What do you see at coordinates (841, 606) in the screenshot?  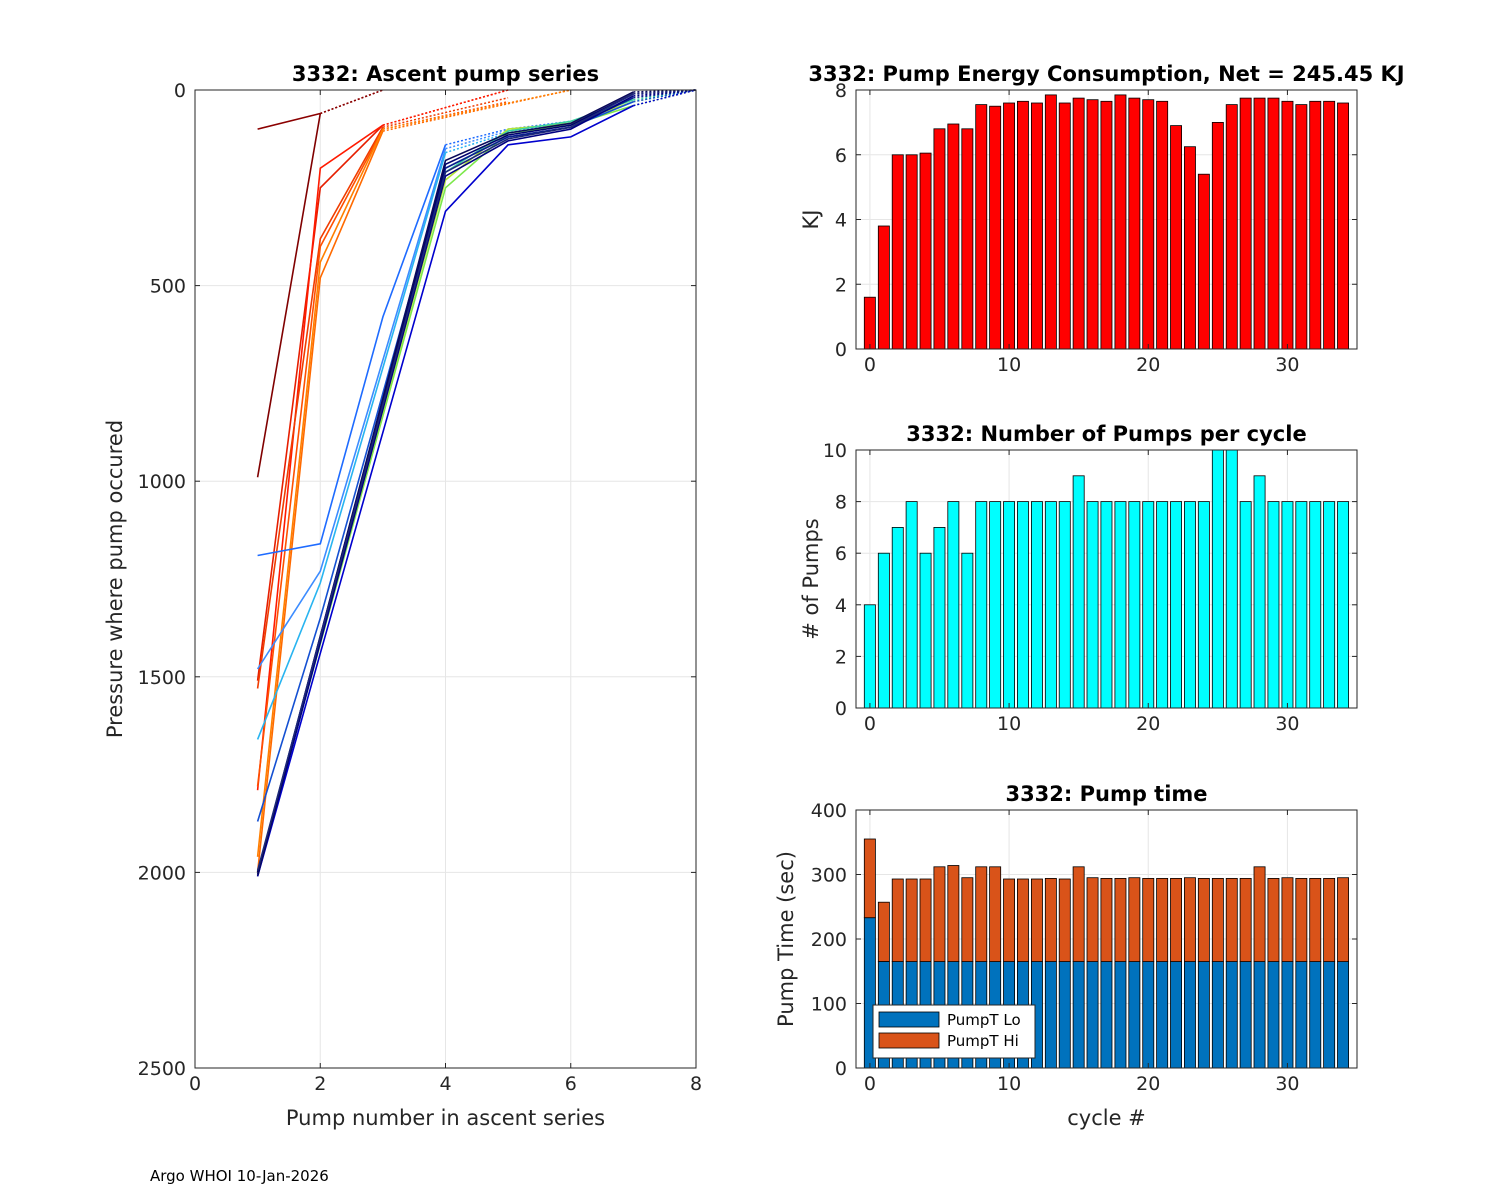 I see `y-tick-label: 4` at bounding box center [841, 606].